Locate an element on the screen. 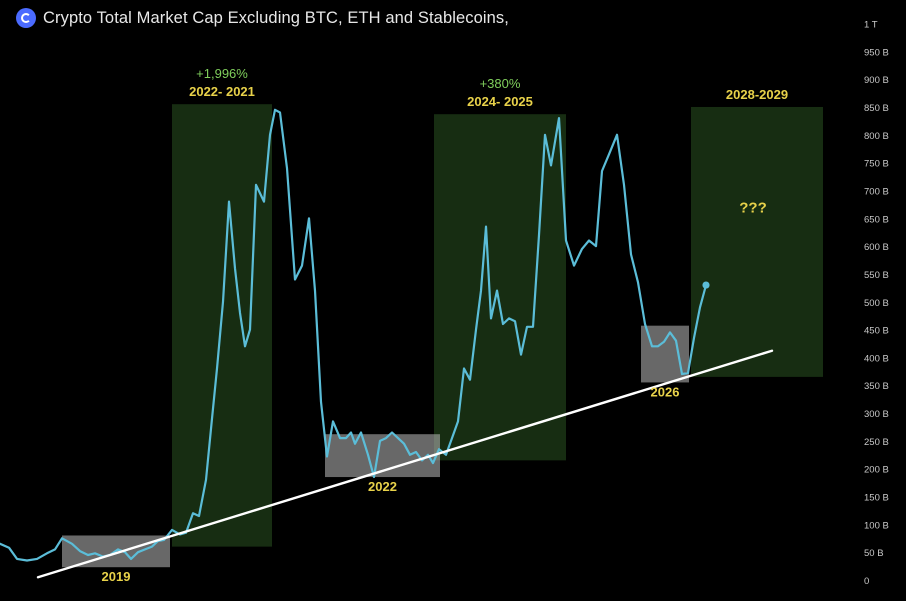 This screenshot has height=601, width=906. y-tick-label: 800 B is located at coordinates (876, 136).